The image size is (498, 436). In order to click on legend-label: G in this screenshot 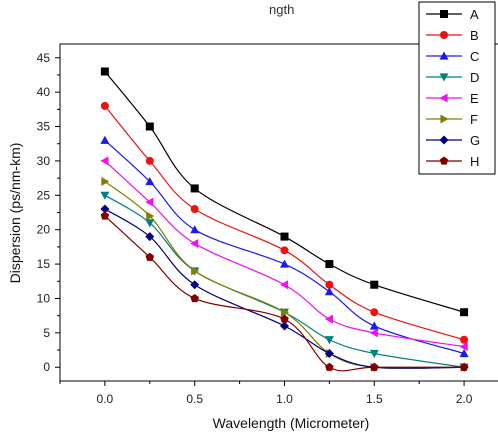, I will do `click(475, 140)`.